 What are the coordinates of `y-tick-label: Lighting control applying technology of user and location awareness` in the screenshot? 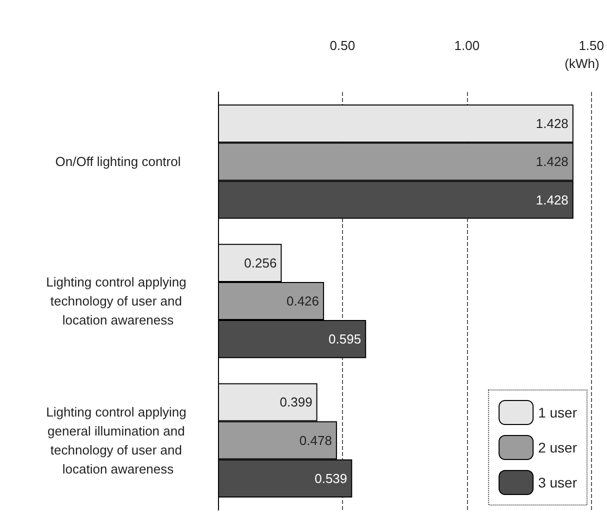 It's located at (118, 301).